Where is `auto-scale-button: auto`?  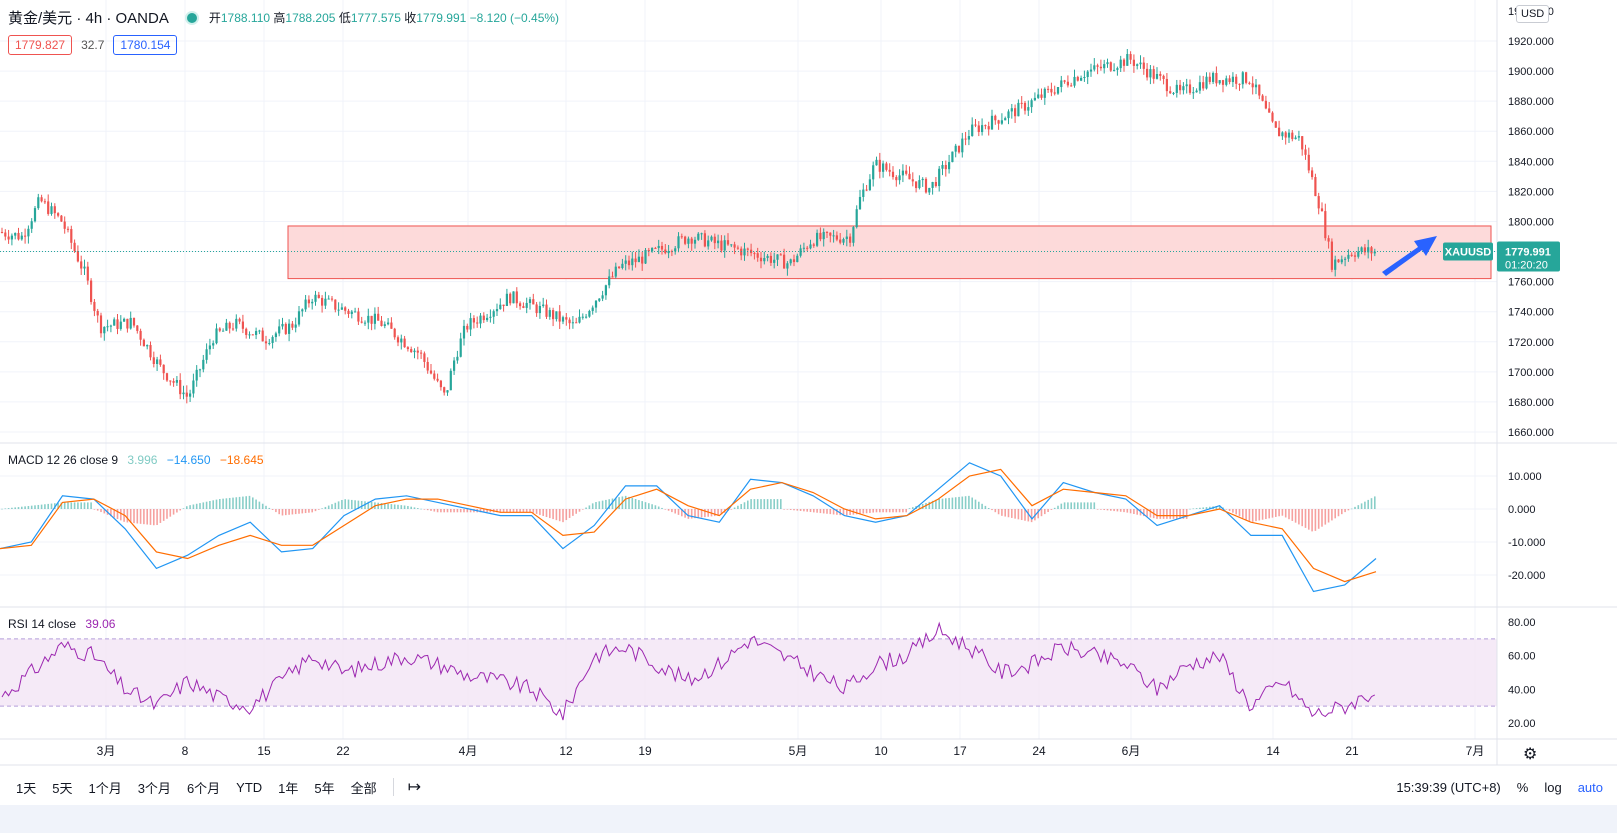 auto-scale-button: auto is located at coordinates (1590, 787).